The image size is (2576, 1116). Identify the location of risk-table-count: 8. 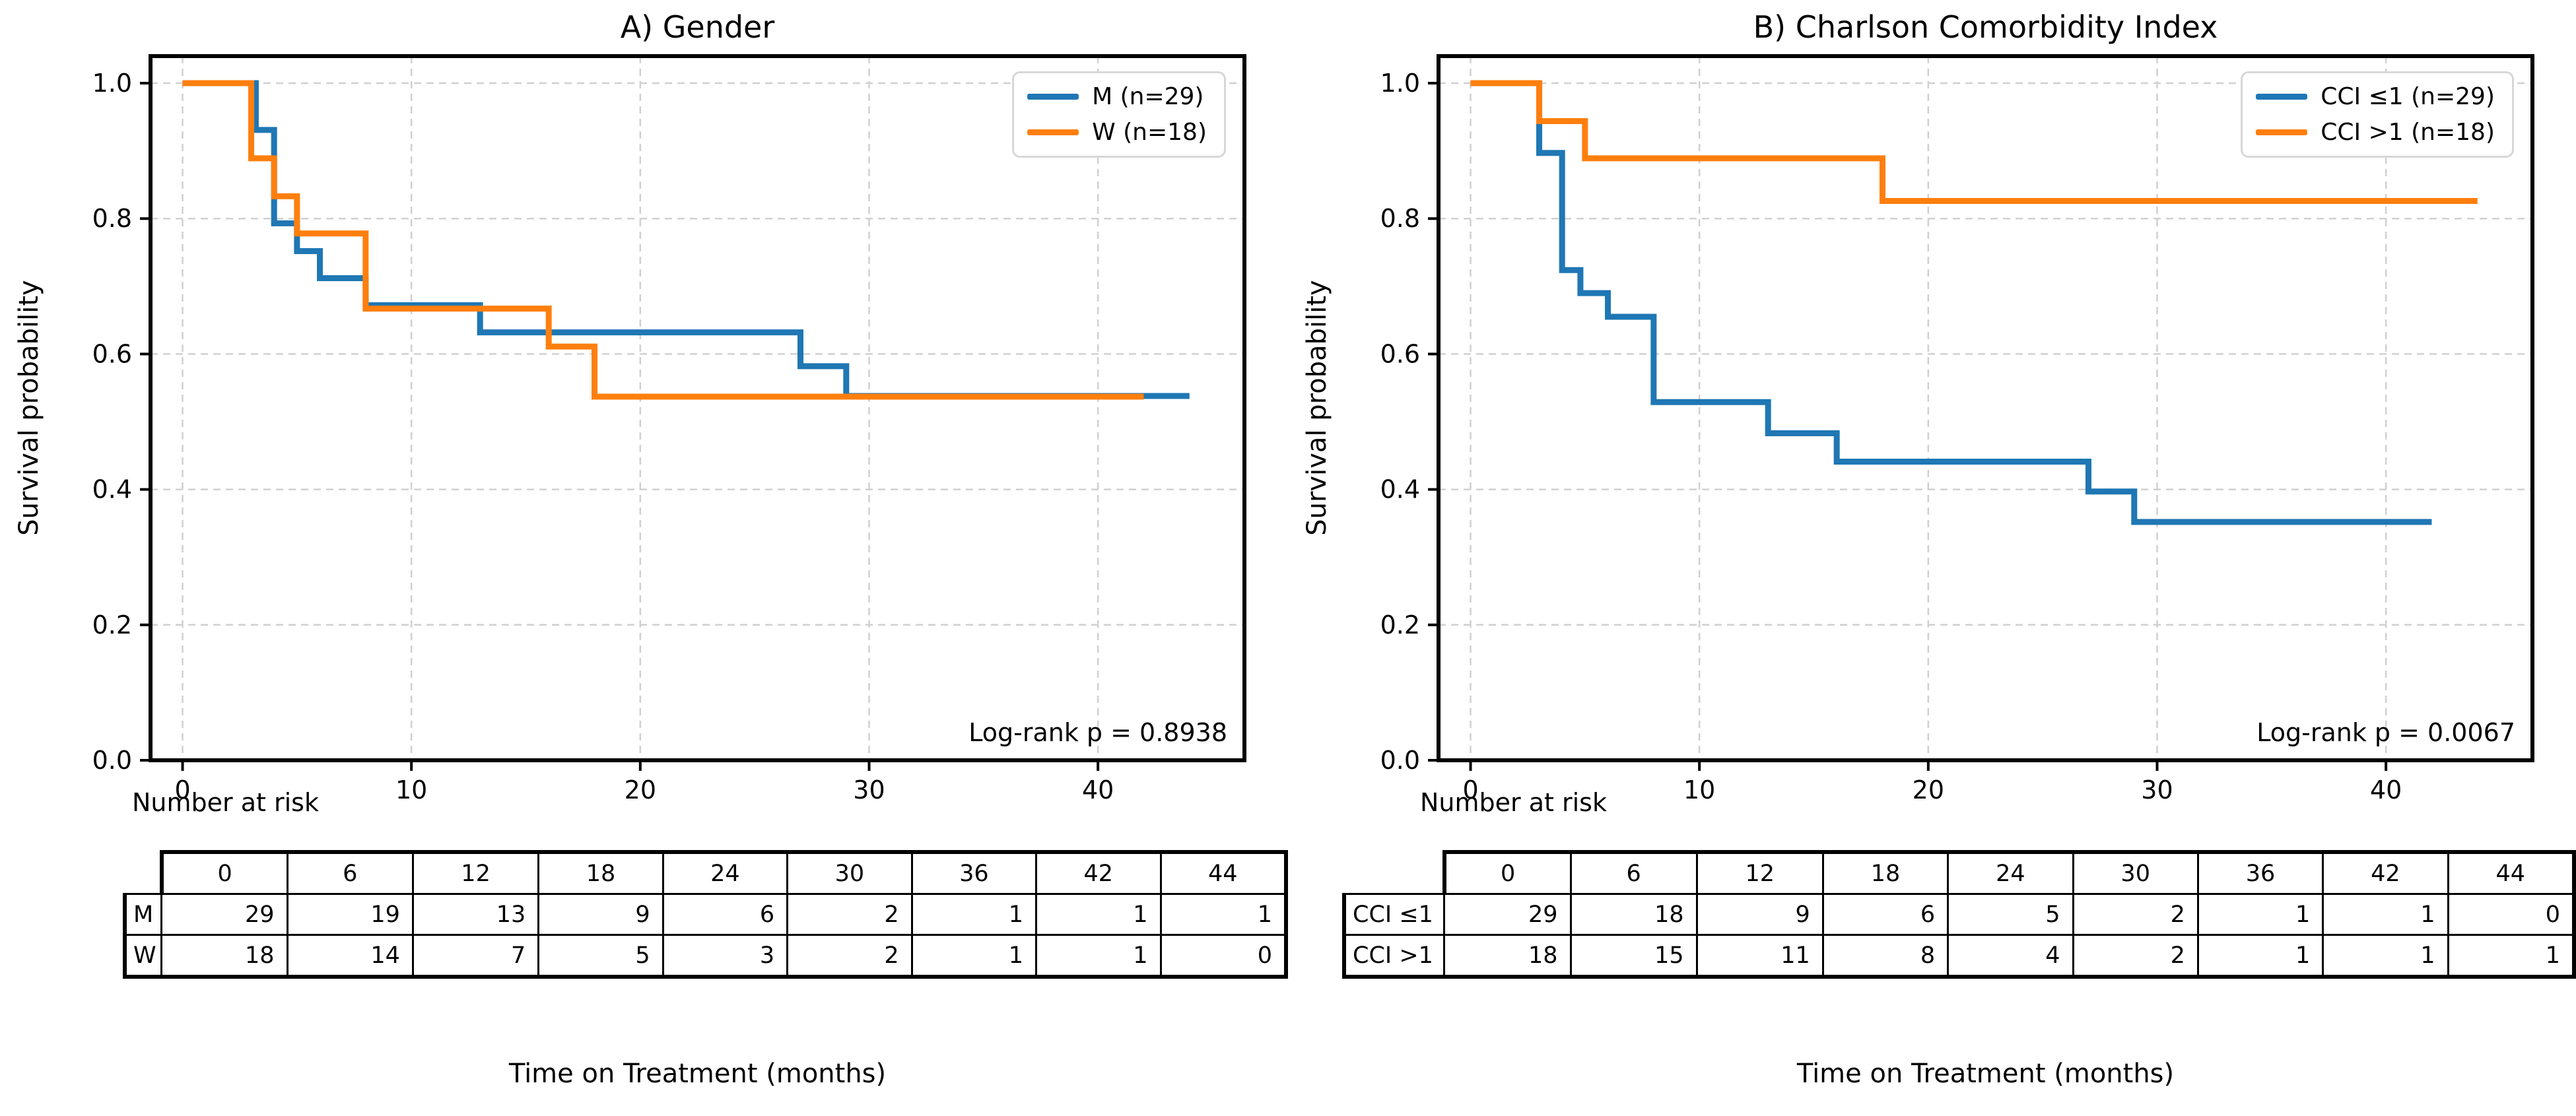
(1885, 956).